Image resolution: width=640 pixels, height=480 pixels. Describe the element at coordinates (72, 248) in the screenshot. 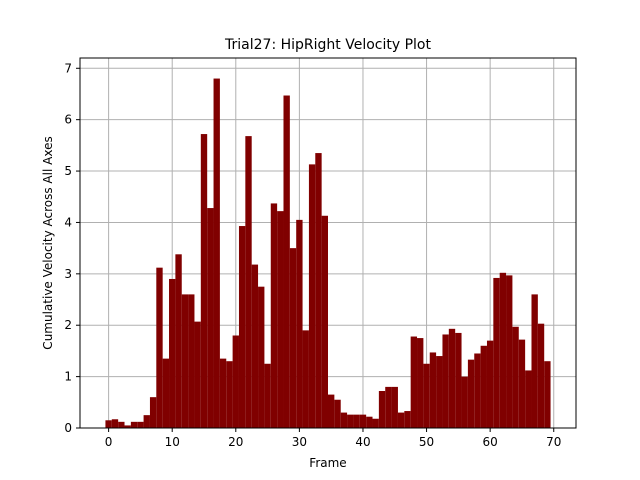

I see `y-axis-ticks: 0 1 2 3 4 5 6 7` at that location.